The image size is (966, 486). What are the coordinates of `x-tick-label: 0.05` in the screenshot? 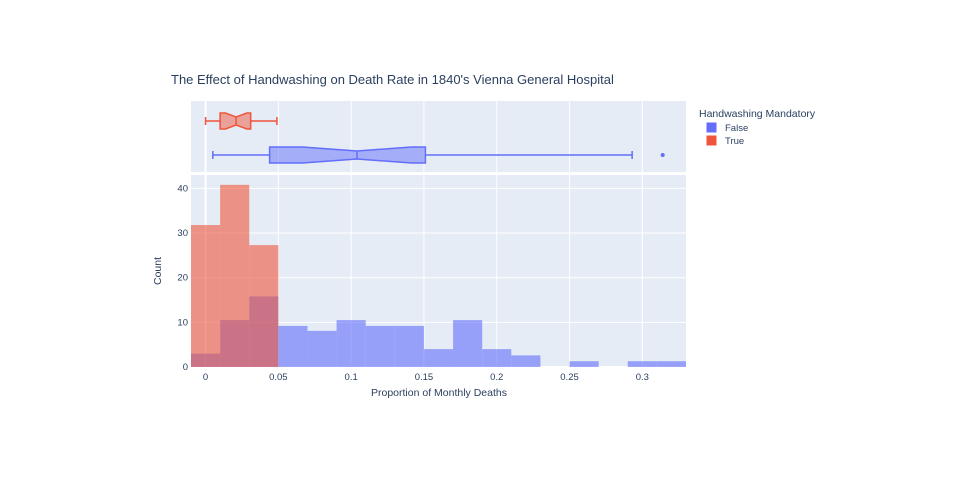 It's located at (278, 377).